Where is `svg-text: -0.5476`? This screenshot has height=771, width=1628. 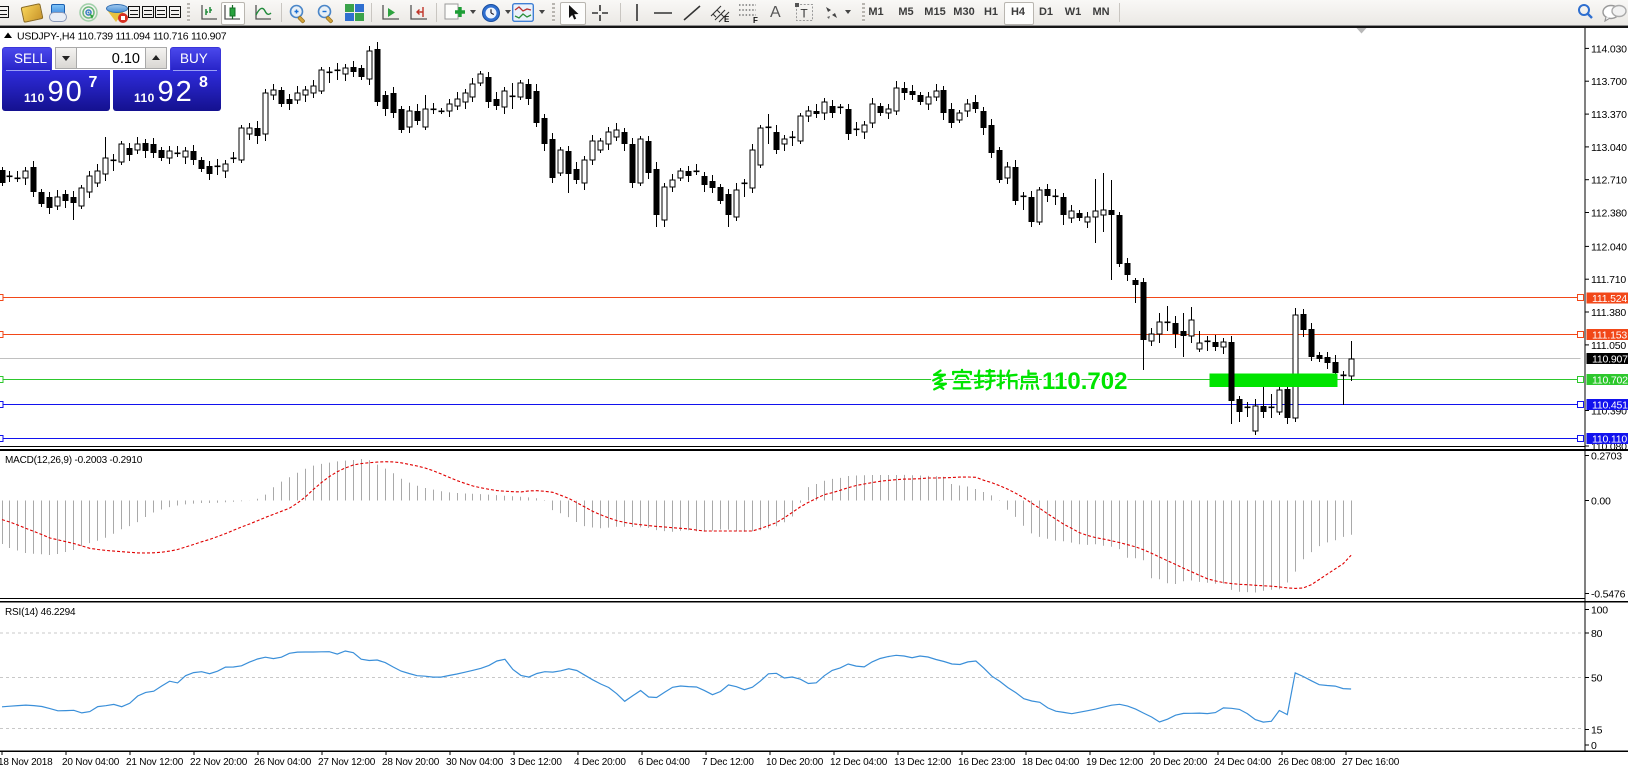 svg-text: -0.5476 is located at coordinates (1608, 595).